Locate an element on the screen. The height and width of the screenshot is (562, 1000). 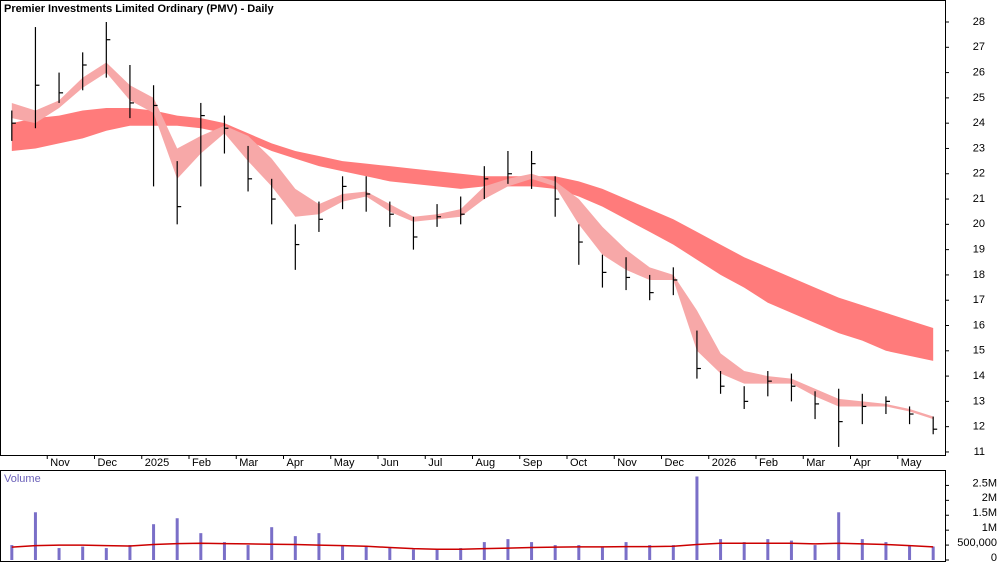
y-tick-label: 13 is located at coordinates (979, 401).